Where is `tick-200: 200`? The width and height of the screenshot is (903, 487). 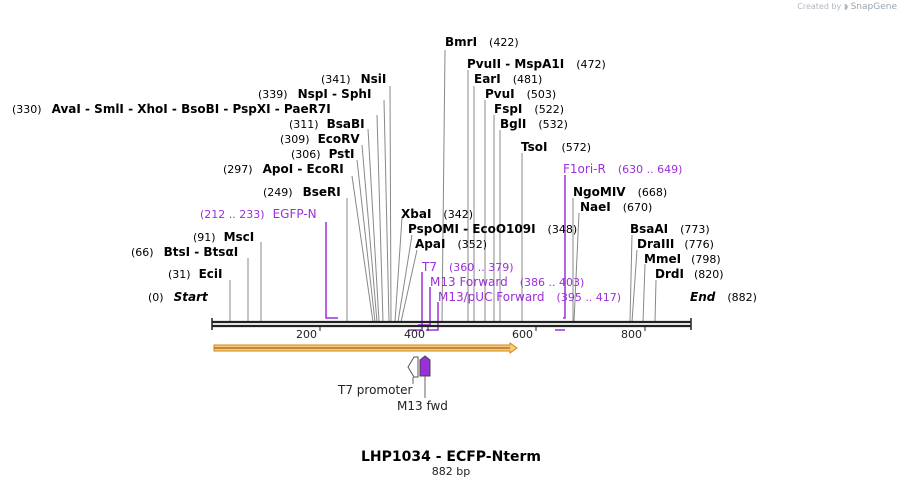
tick-200: 200 is located at coordinates (306, 334).